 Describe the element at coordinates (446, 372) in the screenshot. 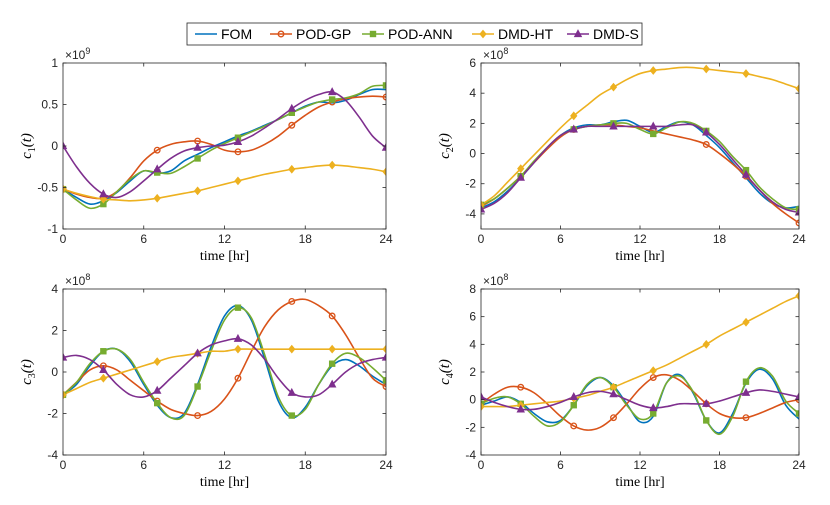

I see `y-axis-label: c4(t)` at that location.